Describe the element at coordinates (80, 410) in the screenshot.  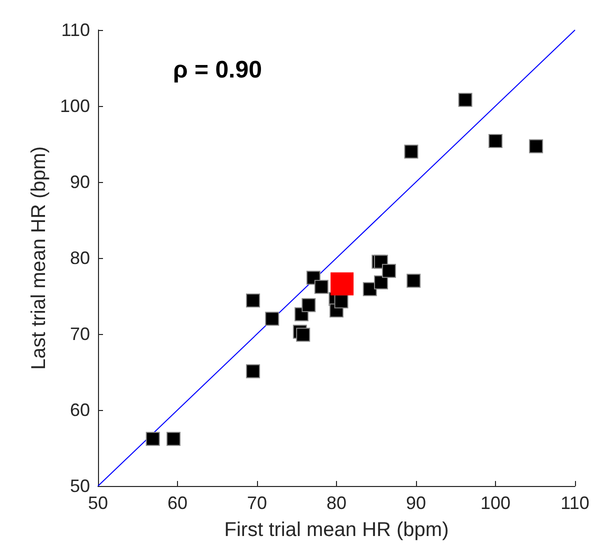
I see `y-tick-label: 60` at that location.